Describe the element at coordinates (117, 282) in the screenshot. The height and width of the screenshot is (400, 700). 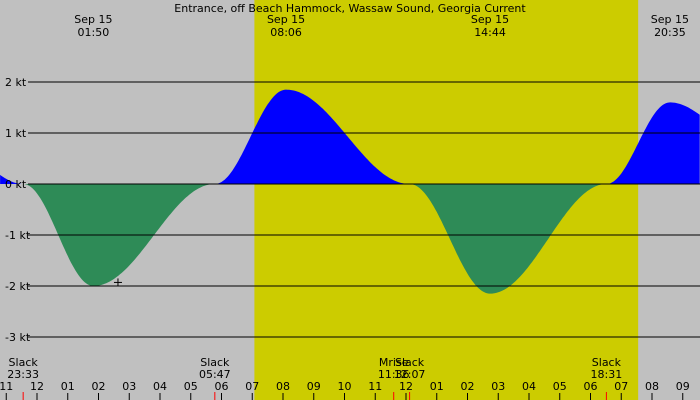
I see `crosshair-marker` at that location.